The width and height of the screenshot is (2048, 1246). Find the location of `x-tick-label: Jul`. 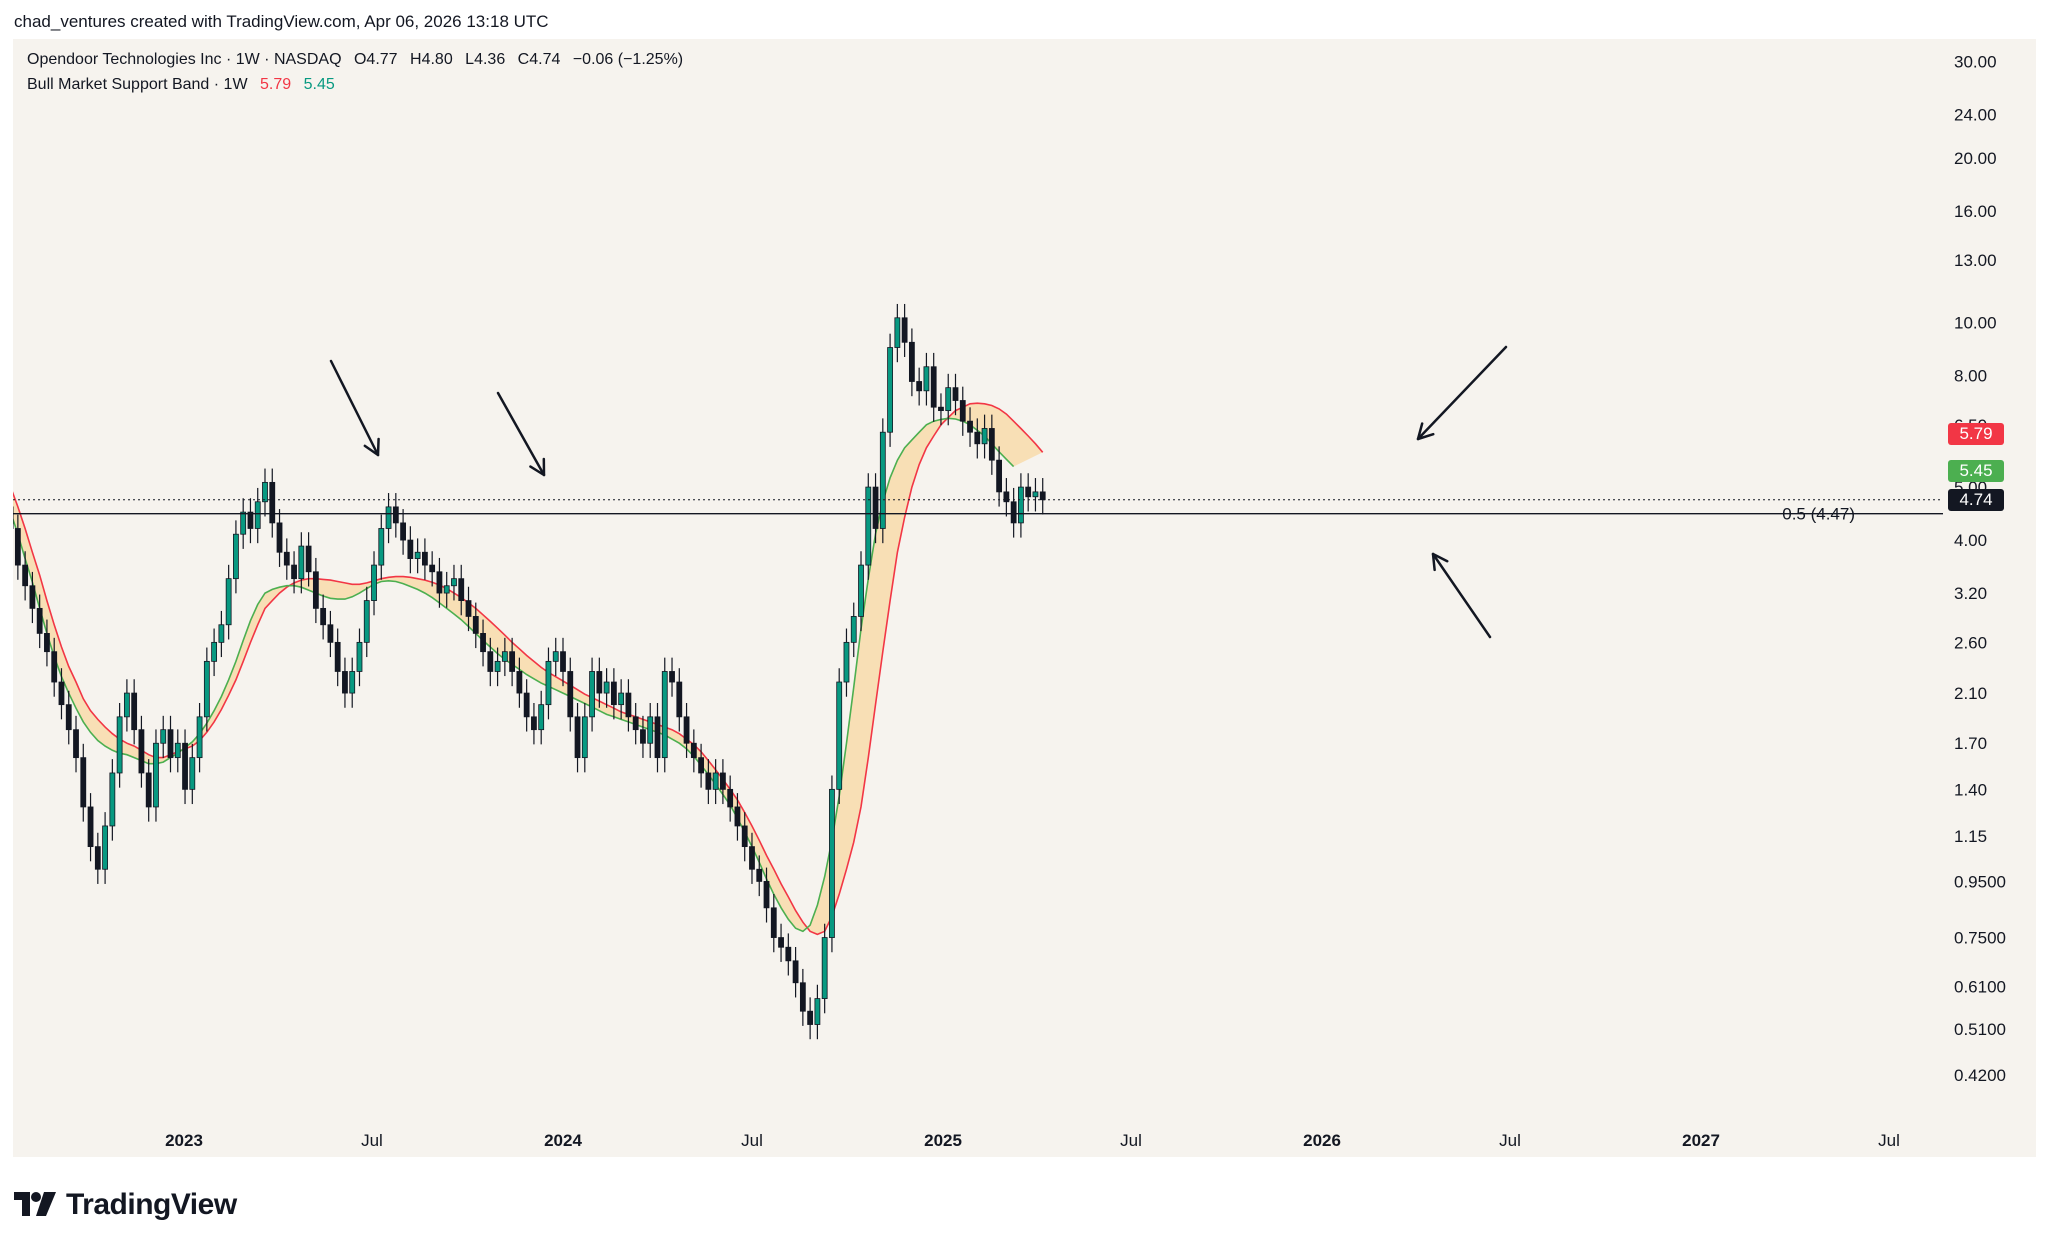

x-tick-label: Jul is located at coordinates (372, 1140).